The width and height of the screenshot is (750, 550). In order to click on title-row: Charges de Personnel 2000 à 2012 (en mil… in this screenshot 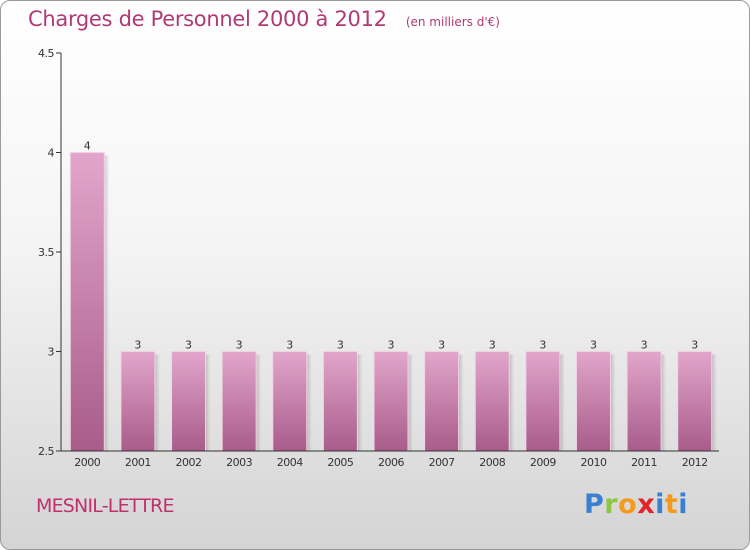, I will do `click(264, 19)`.